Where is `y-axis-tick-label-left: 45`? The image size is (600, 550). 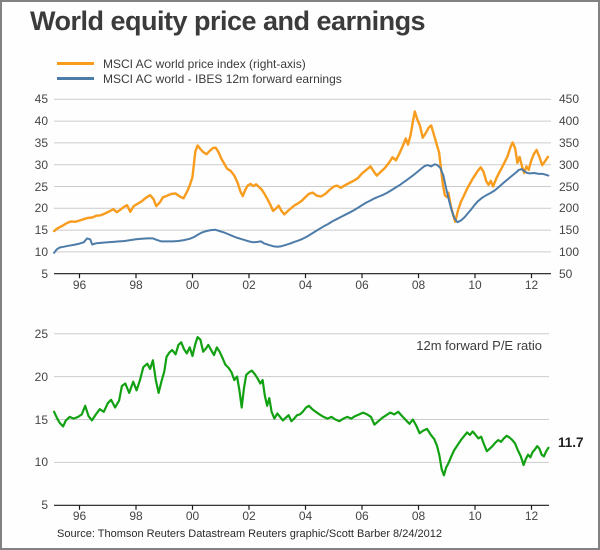
y-axis-tick-label-left: 45 is located at coordinates (41, 99).